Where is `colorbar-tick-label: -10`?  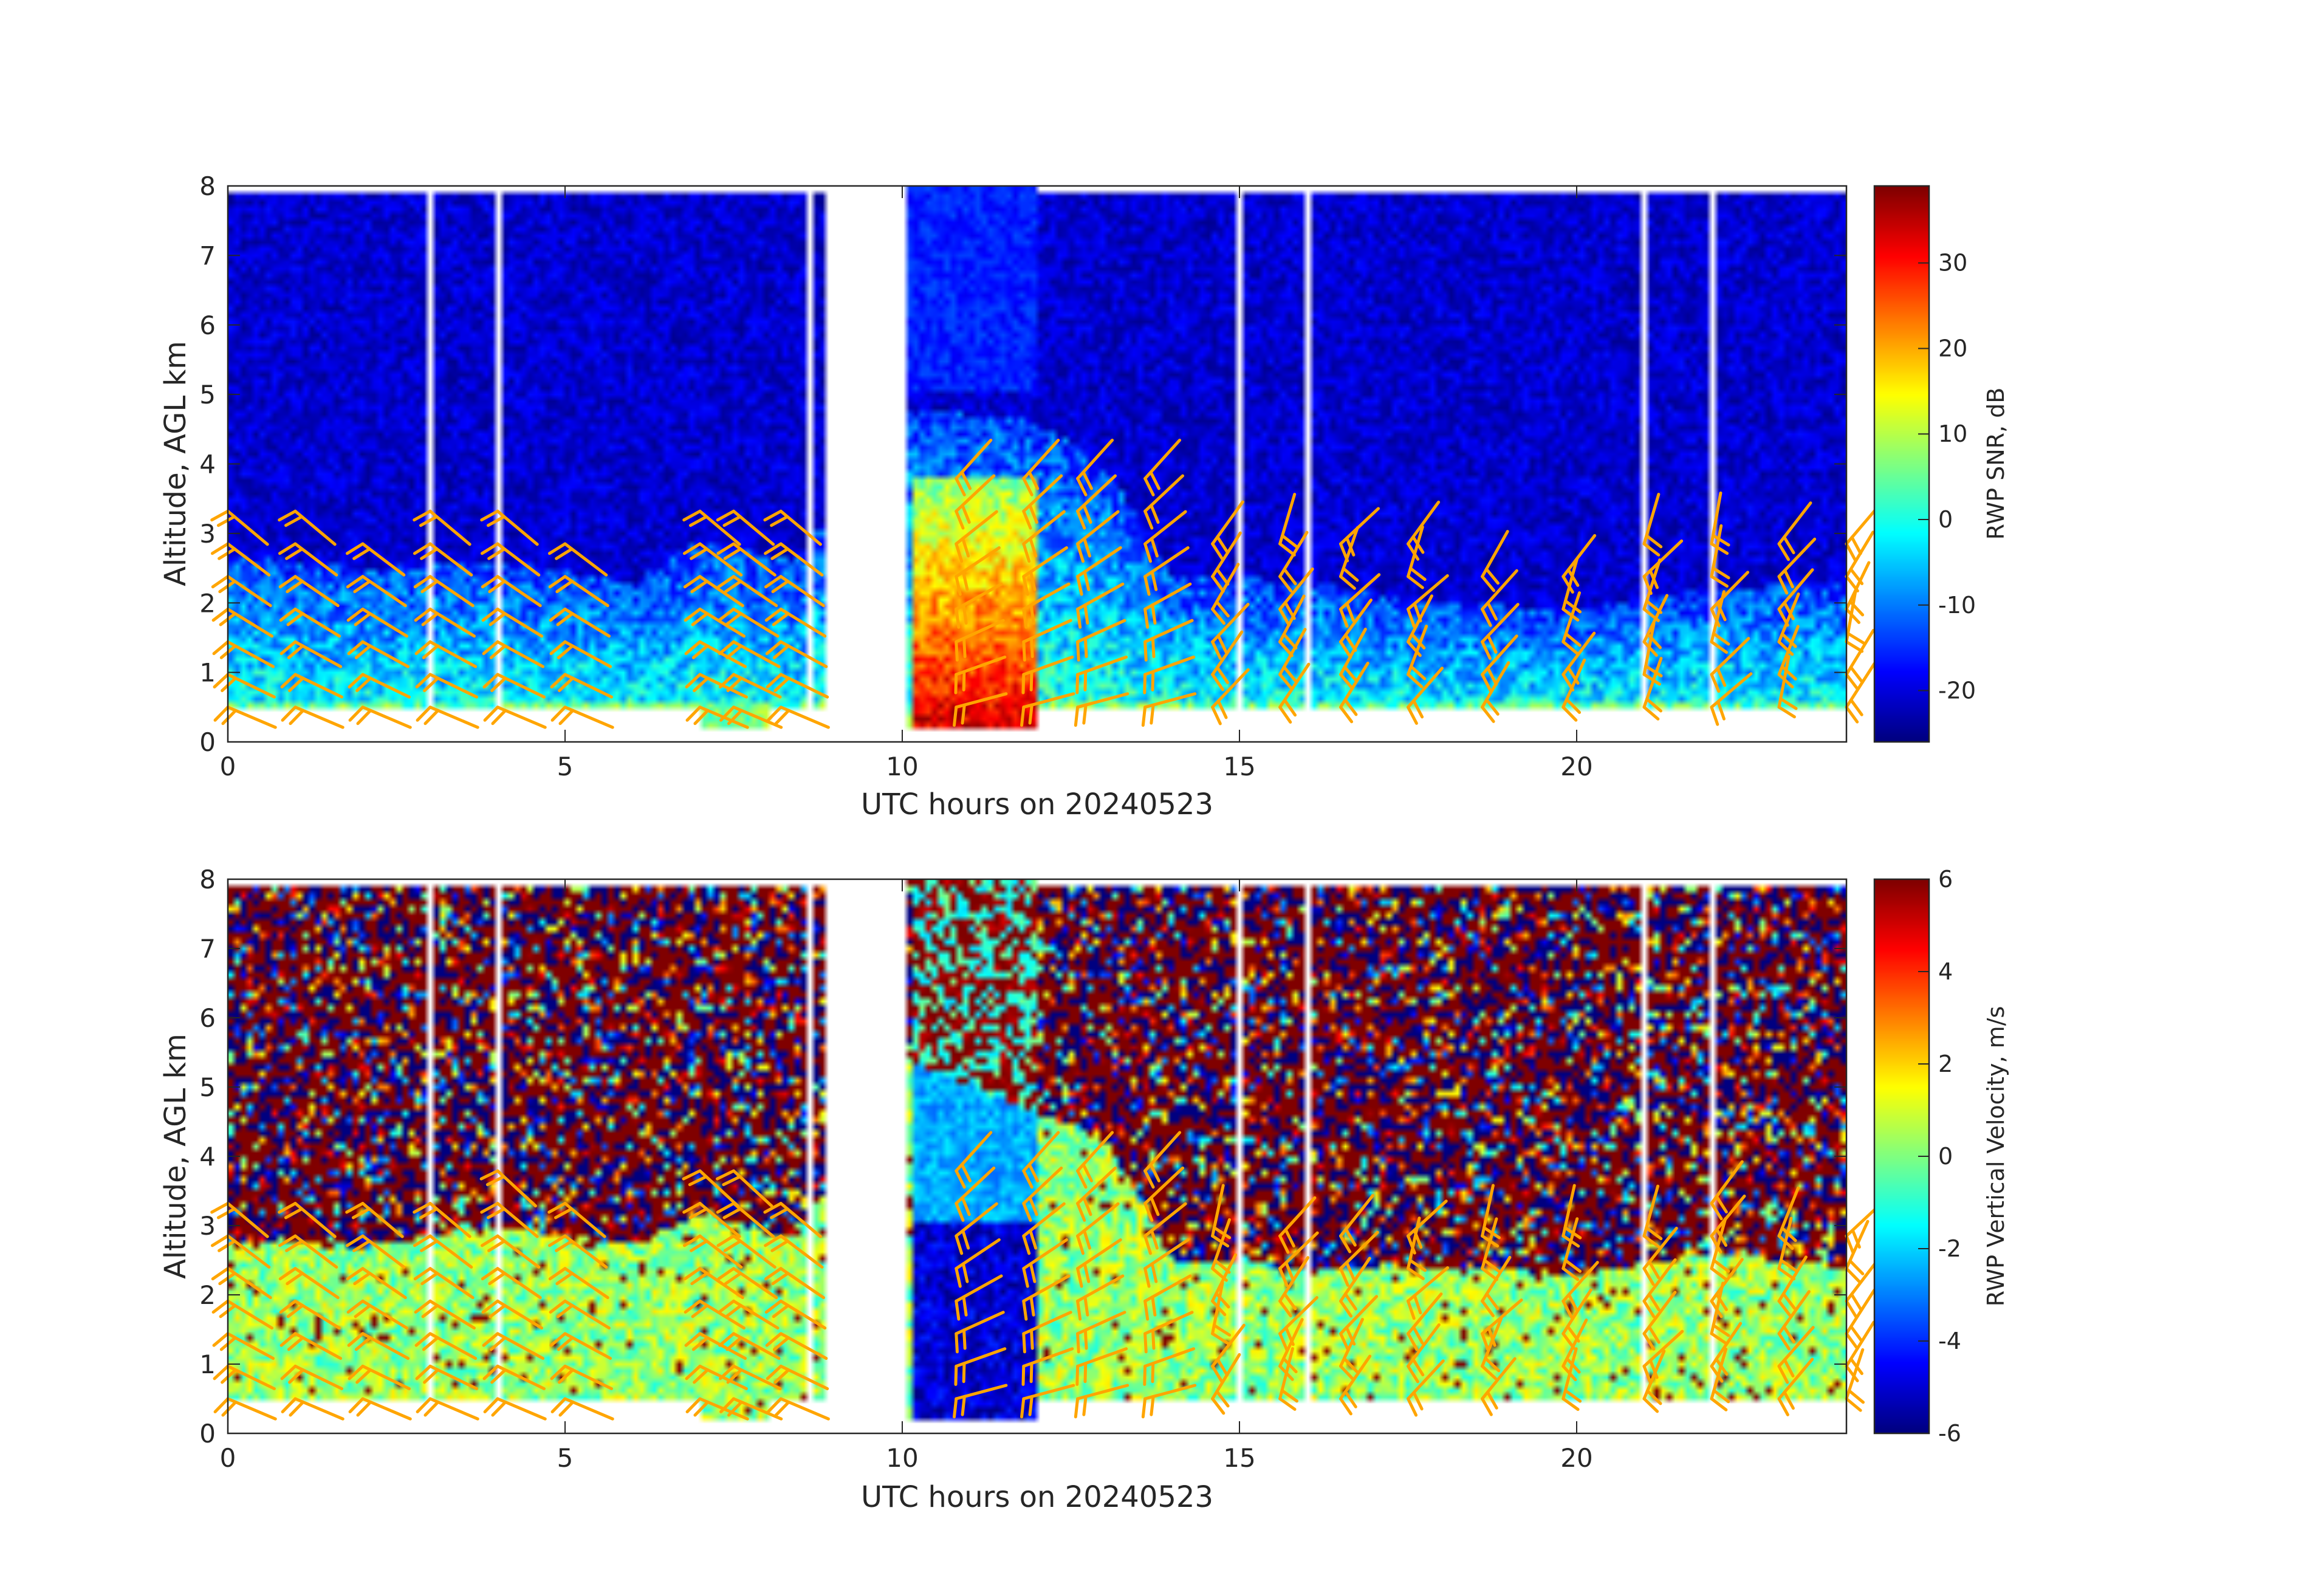
colorbar-tick-label: -10 is located at coordinates (1957, 605).